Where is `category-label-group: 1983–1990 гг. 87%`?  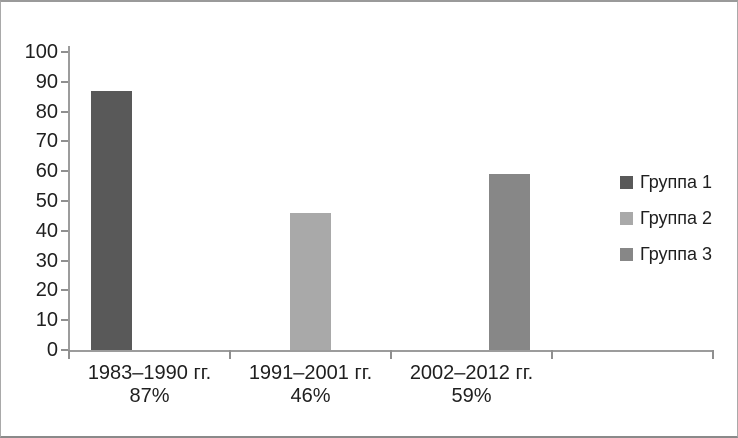 category-label-group: 1983–1990 гг. 87% is located at coordinates (149, 385).